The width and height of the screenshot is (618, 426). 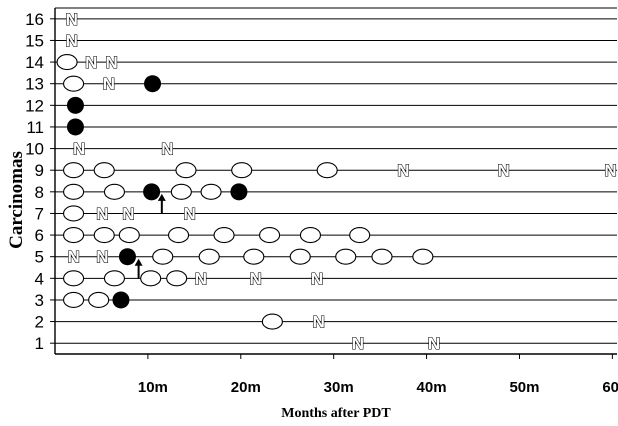 I want to click on y-tick-label: 13, so click(x=34, y=84).